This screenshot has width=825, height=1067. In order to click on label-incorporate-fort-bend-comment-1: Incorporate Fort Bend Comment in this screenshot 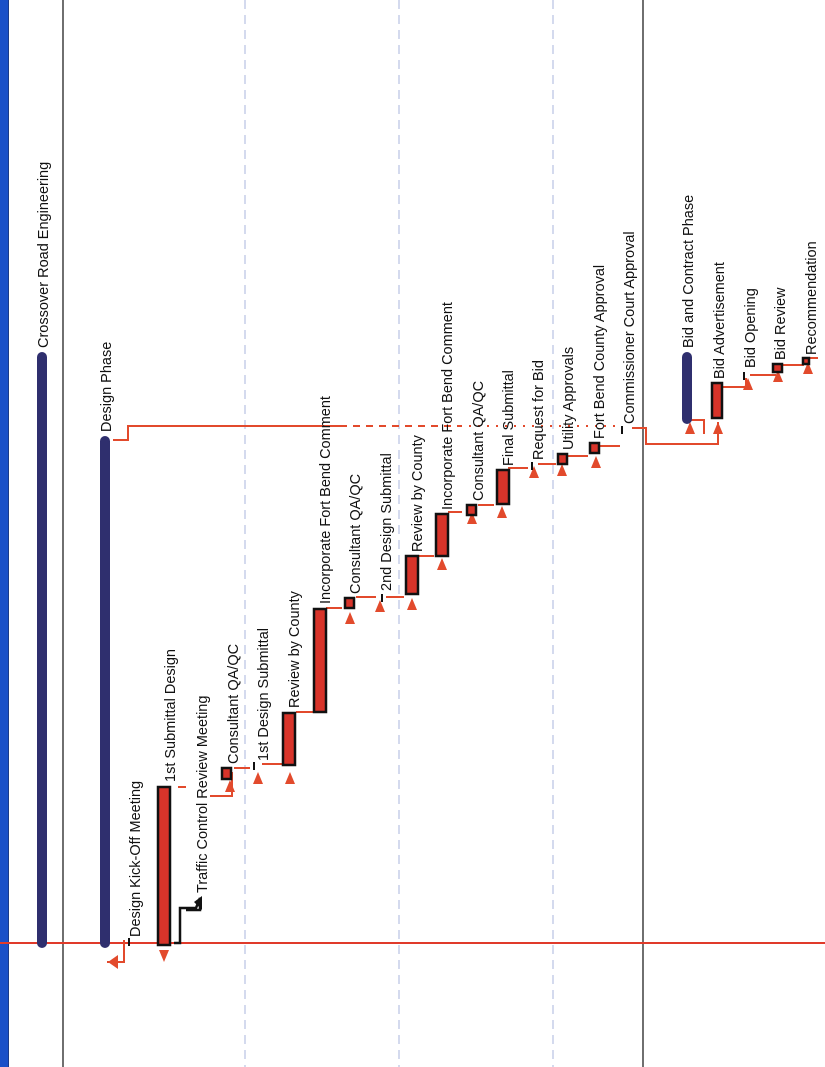, I will do `click(326, 500)`.